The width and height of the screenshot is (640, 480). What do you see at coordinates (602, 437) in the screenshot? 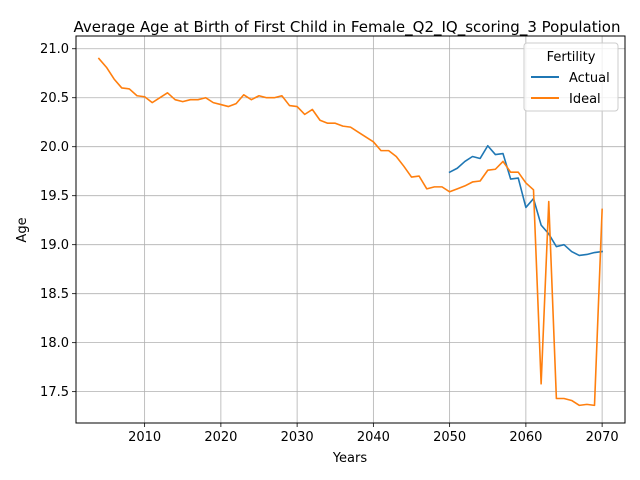
I see `x-tick-label: 2070` at bounding box center [602, 437].